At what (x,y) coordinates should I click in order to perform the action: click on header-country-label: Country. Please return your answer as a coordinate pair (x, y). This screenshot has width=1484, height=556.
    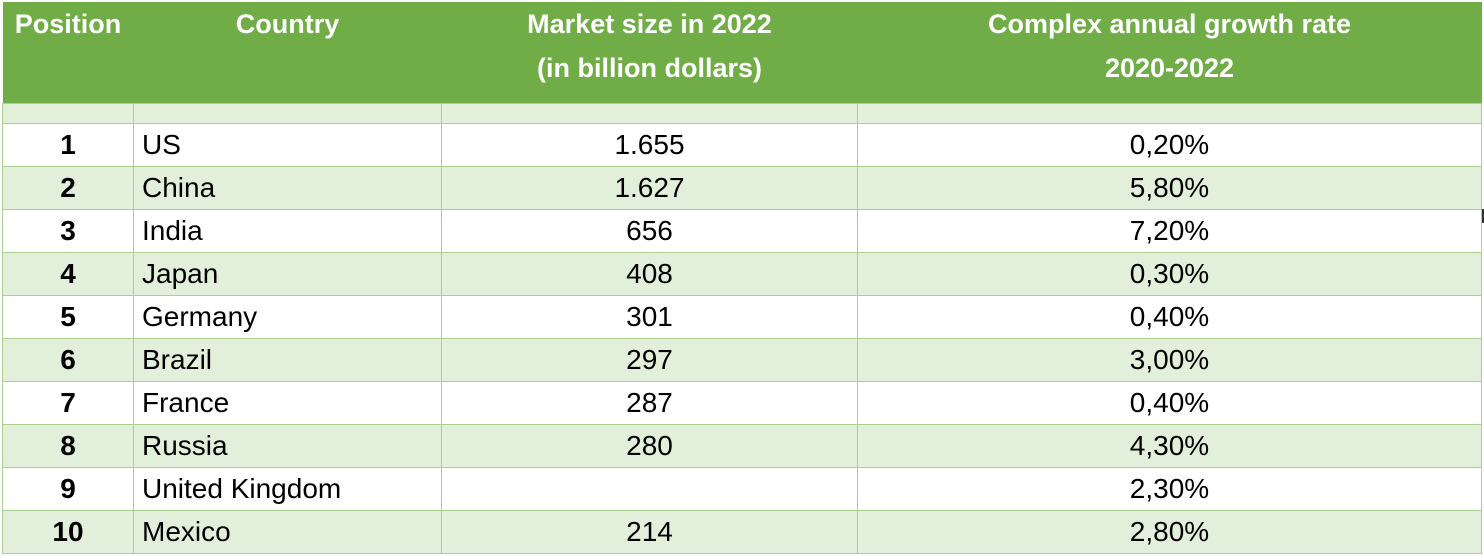
    Looking at the image, I should click on (287, 24).